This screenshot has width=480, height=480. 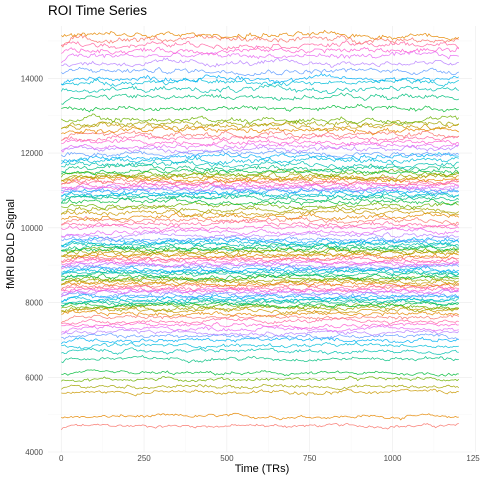 What do you see at coordinates (34, 377) in the screenshot?
I see `y-tick-label: 6000` at bounding box center [34, 377].